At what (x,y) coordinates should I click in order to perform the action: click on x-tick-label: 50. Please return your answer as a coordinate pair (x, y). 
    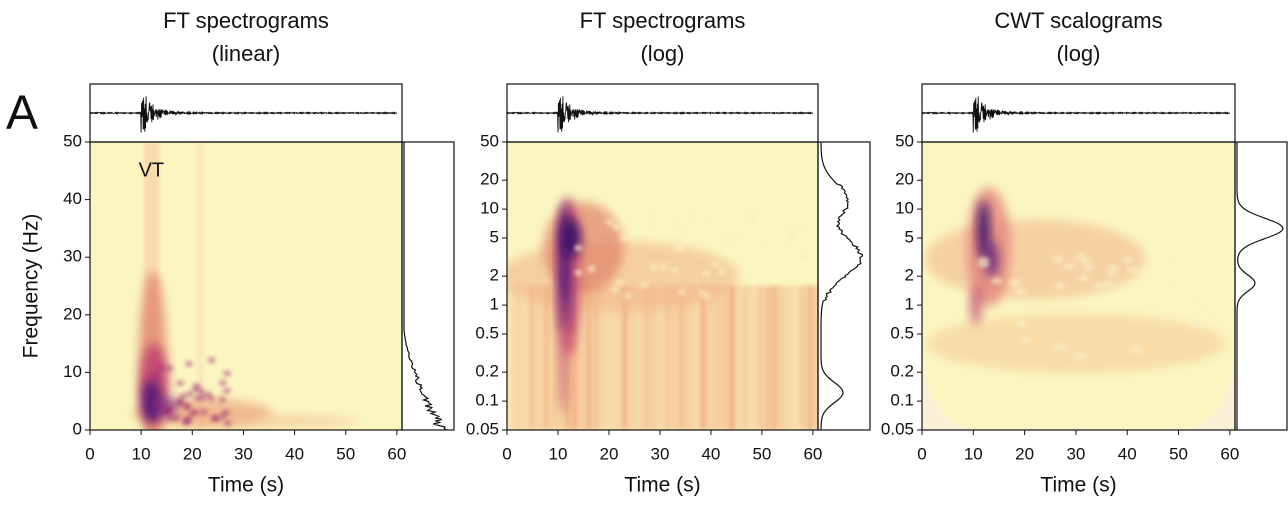
    Looking at the image, I should click on (761, 453).